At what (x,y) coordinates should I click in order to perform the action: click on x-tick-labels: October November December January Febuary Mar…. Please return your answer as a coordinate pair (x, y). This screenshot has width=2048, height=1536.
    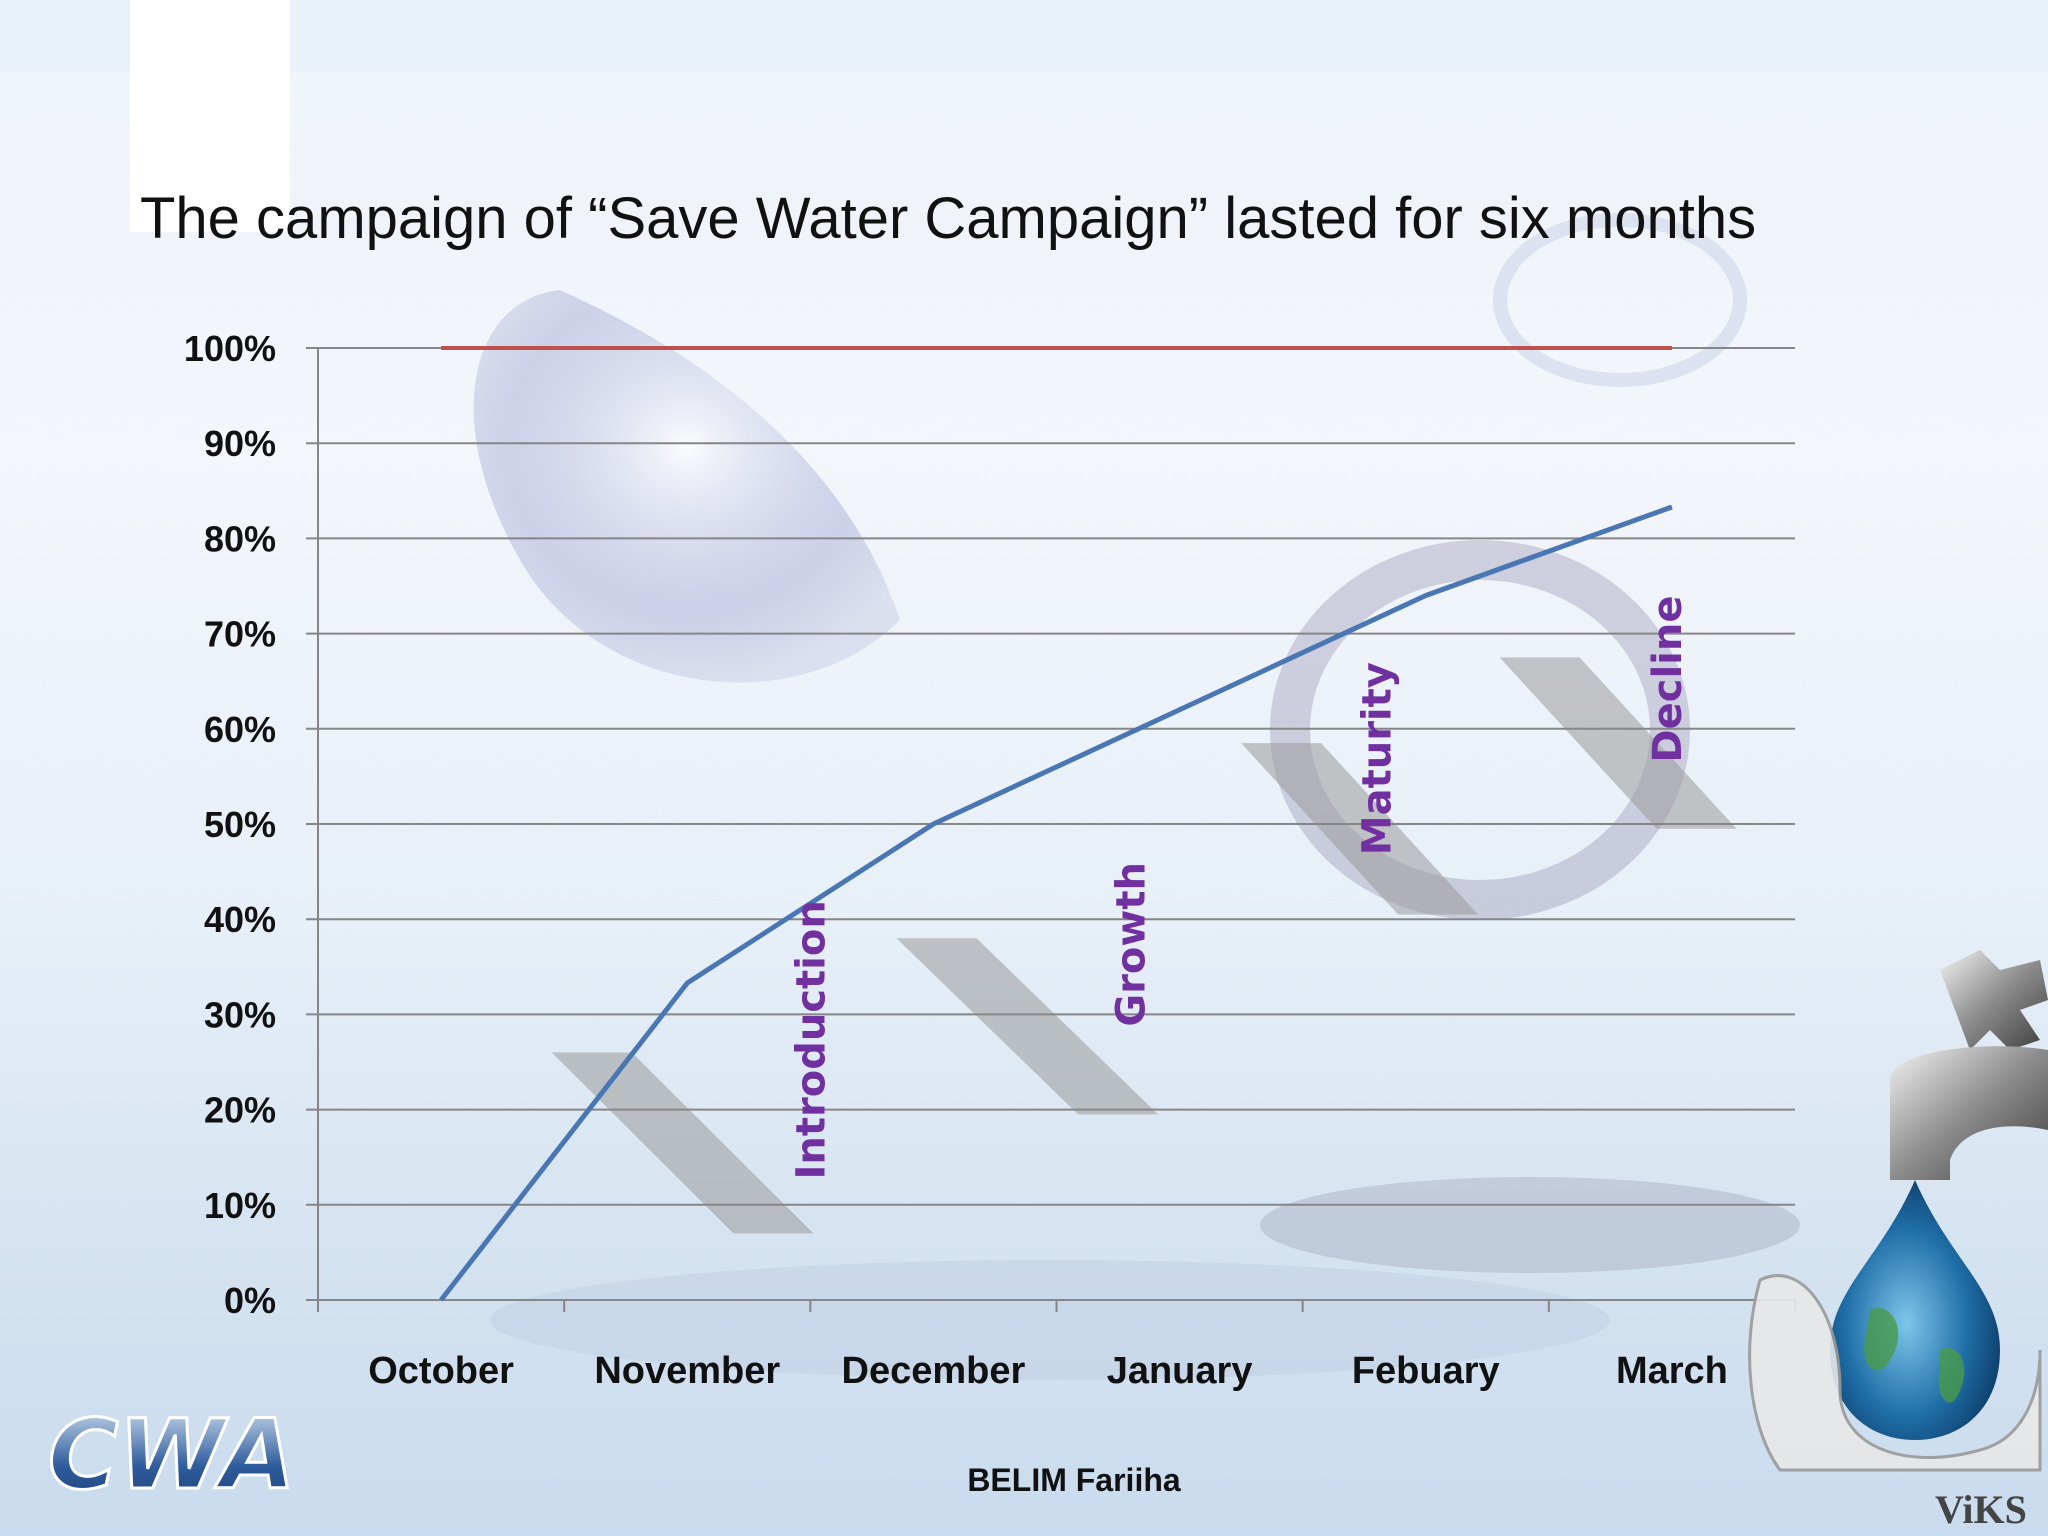
    Looking at the image, I should click on (1048, 1371).